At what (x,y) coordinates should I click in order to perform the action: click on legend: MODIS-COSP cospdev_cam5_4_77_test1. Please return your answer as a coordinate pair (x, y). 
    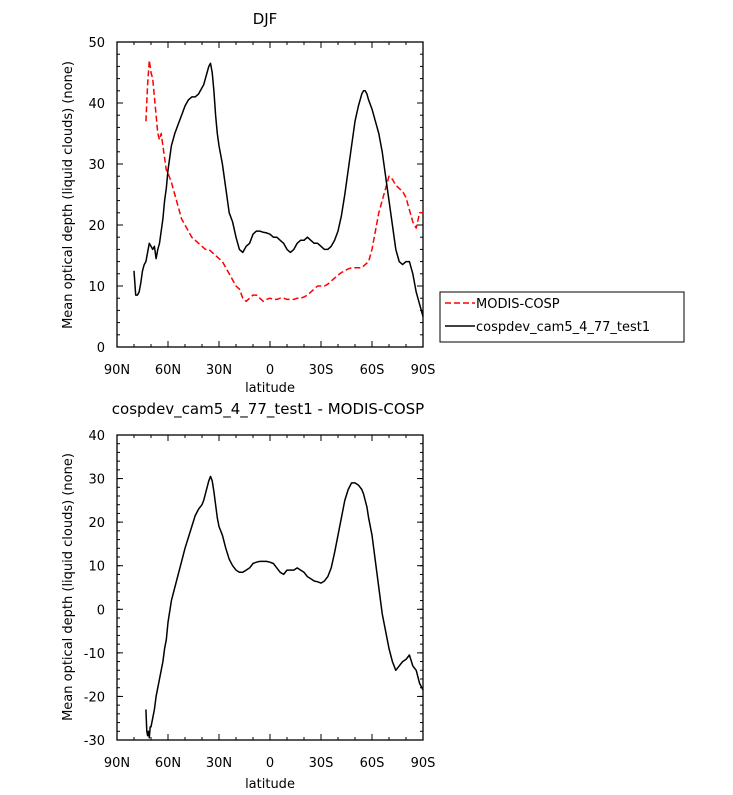
    Looking at the image, I should click on (562, 317).